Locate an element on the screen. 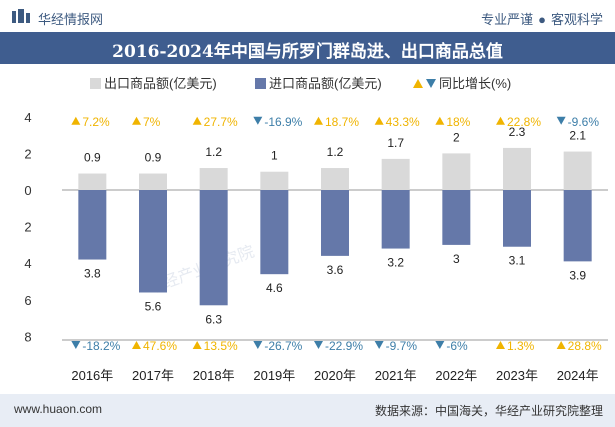 The height and width of the screenshot is (427, 615). y-tick-label: 0 is located at coordinates (27, 190).